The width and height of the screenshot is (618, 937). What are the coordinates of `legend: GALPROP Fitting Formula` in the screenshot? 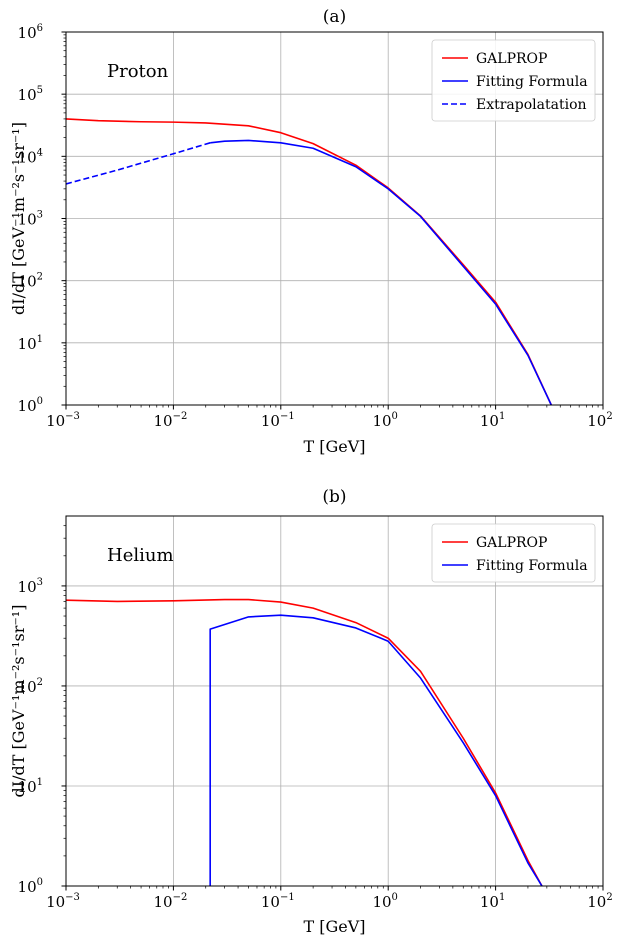 It's located at (513, 553).